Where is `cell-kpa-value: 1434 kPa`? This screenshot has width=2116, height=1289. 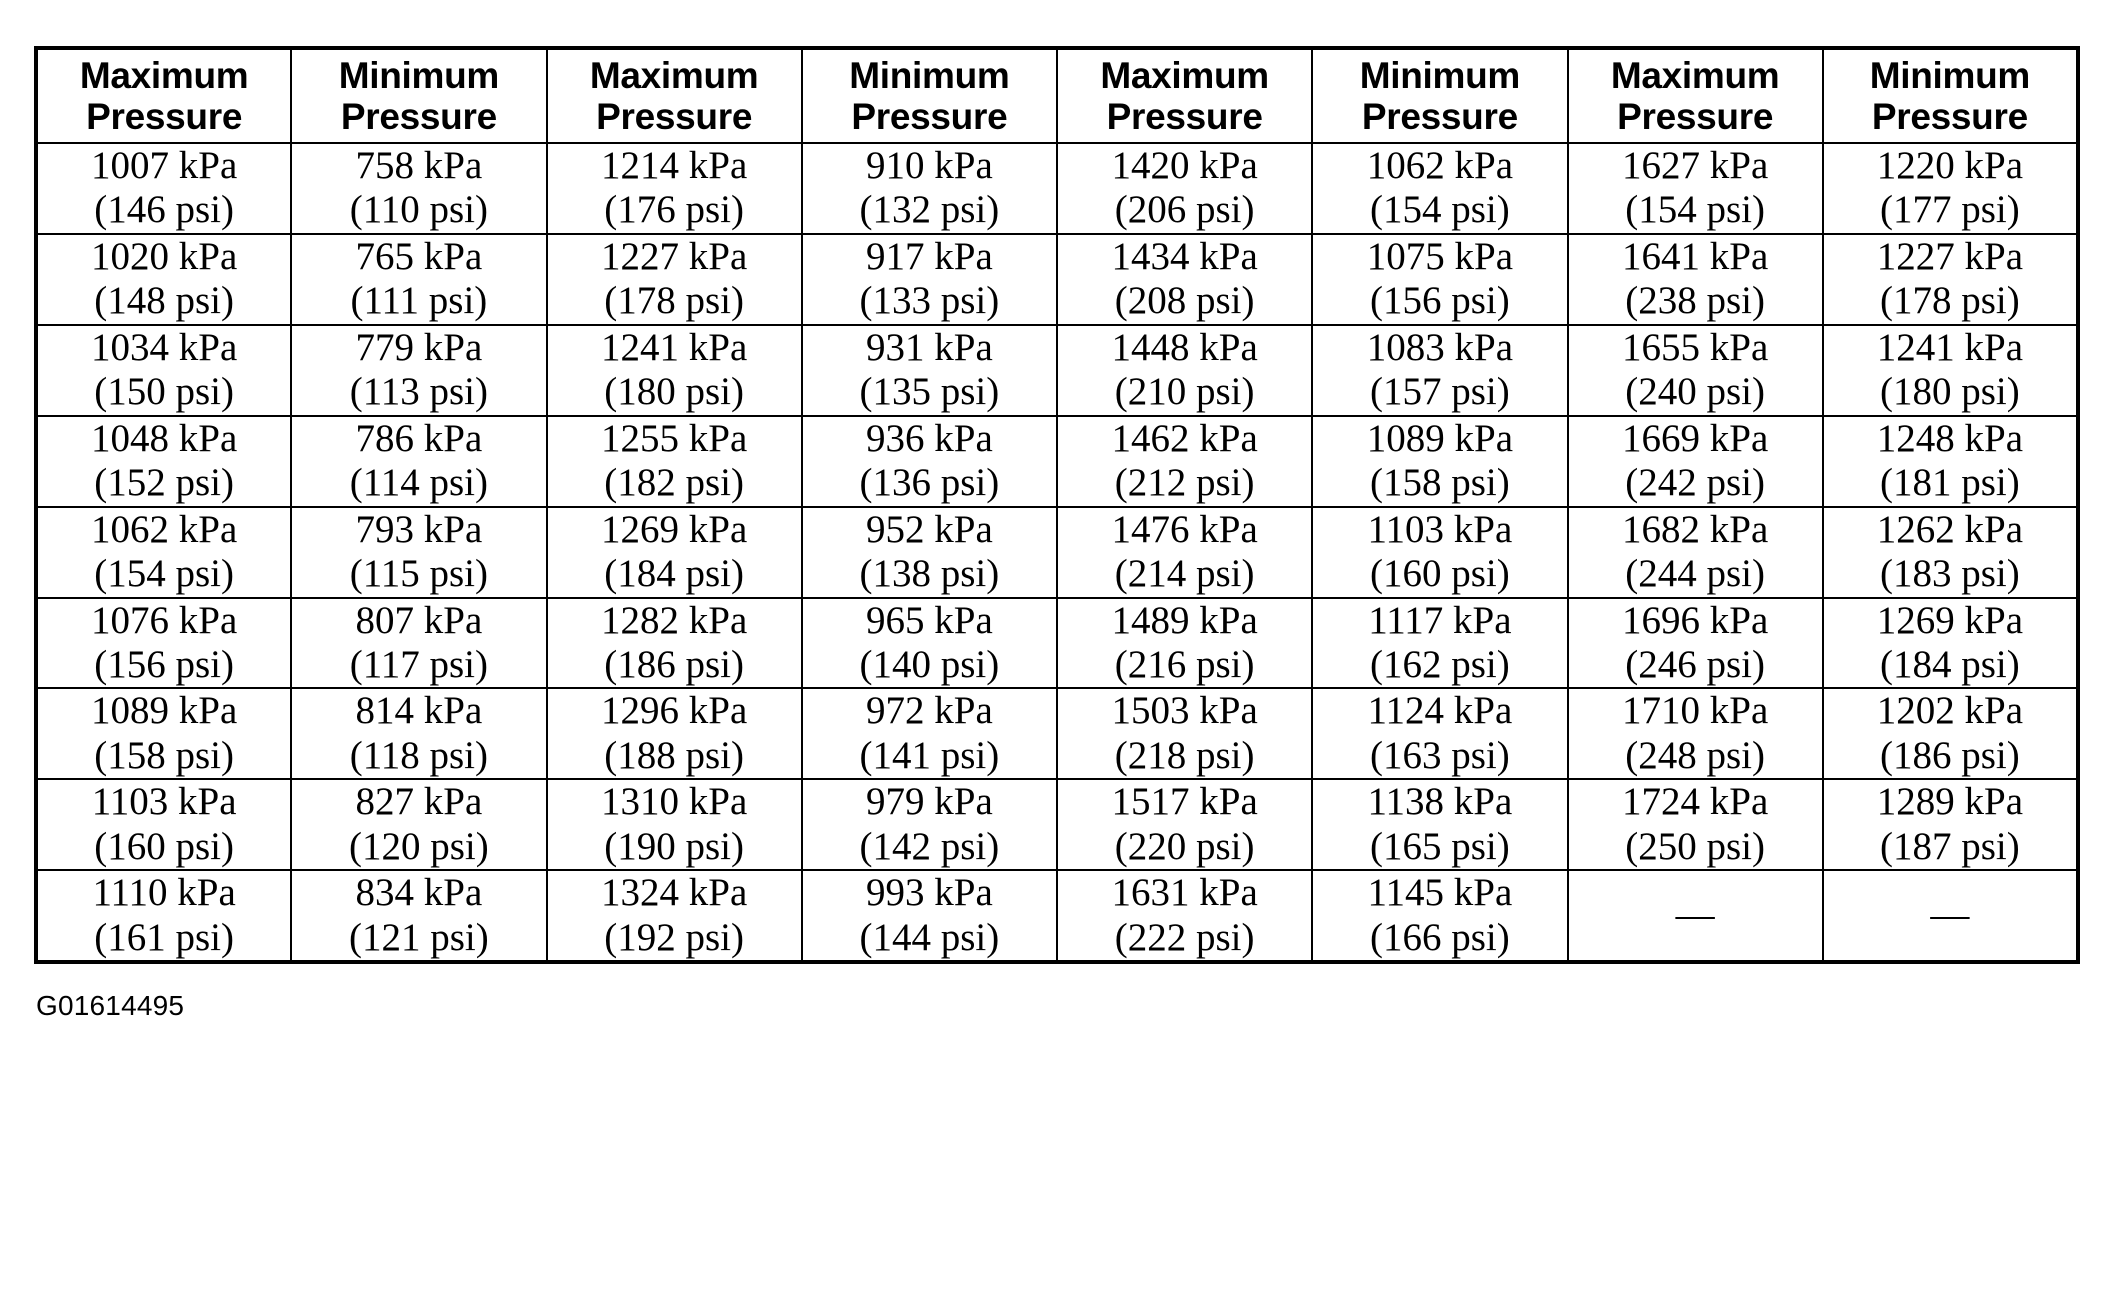
cell-kpa-value: 1434 kPa is located at coordinates (1184, 256).